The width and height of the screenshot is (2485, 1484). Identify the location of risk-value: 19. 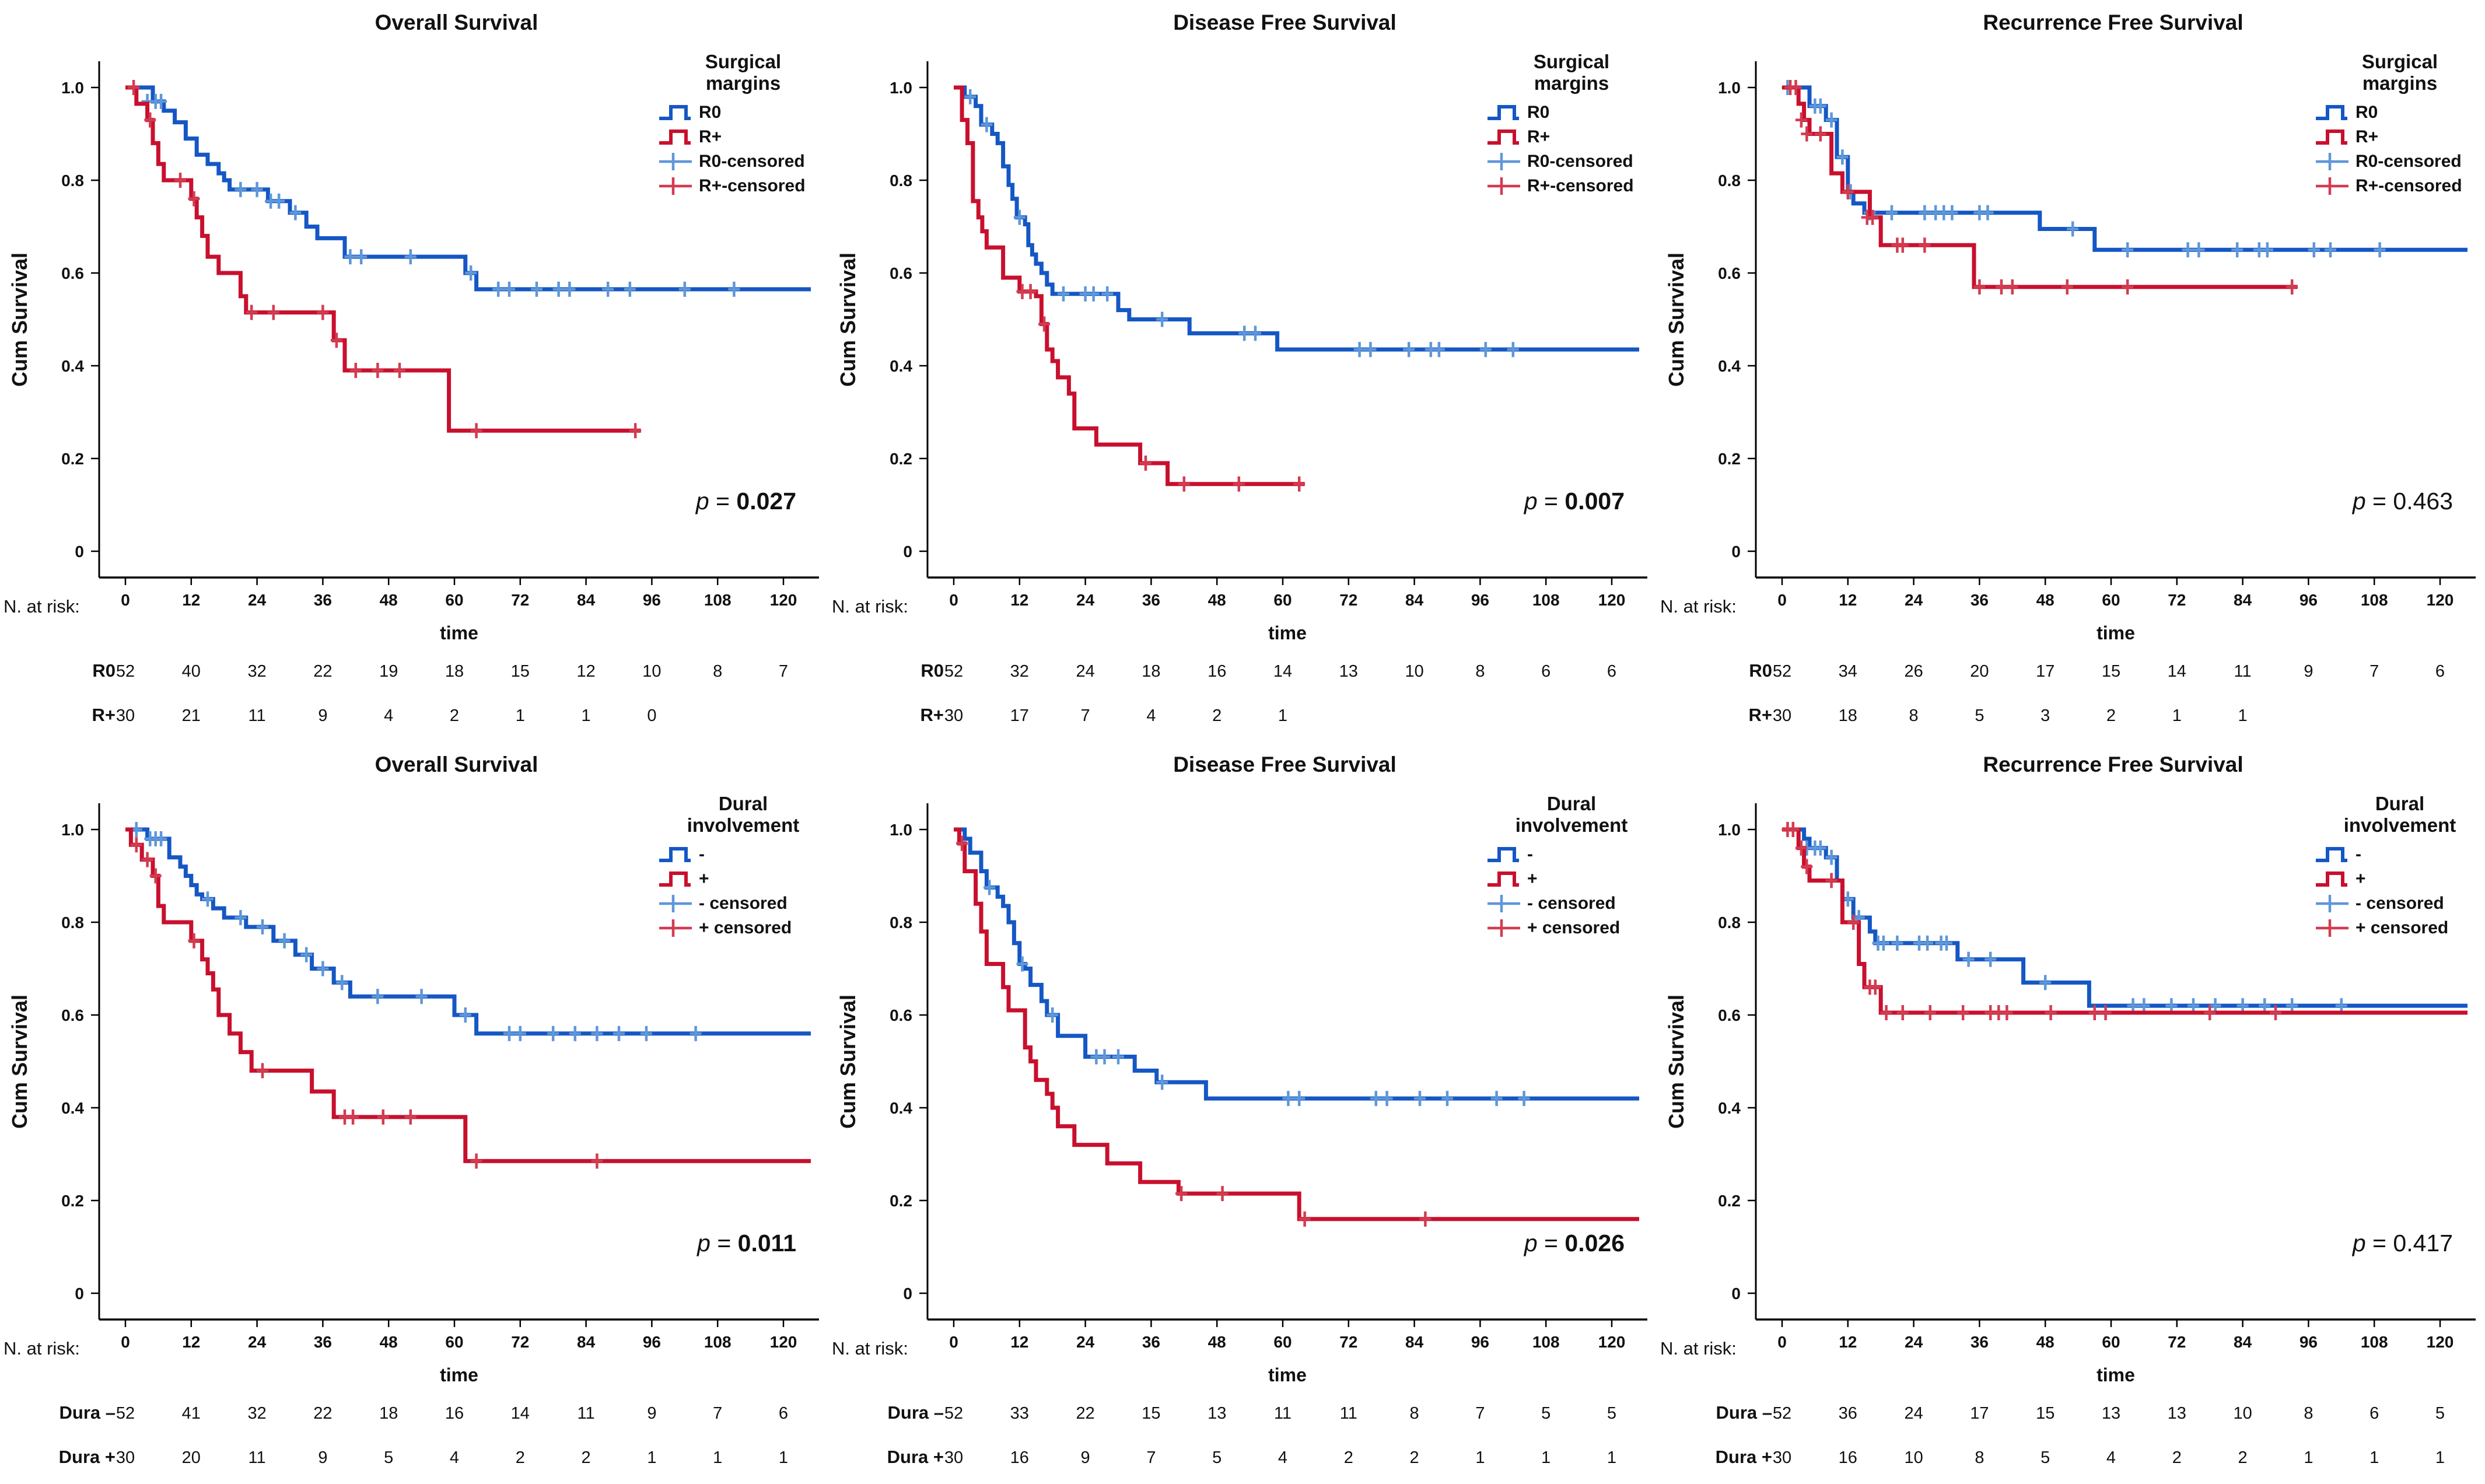
(388, 671).